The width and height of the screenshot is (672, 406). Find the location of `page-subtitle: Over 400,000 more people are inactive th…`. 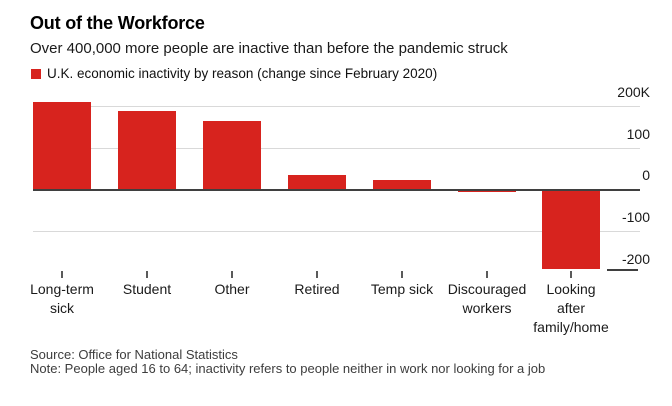

page-subtitle: Over 400,000 more people are inactive th… is located at coordinates (269, 48).